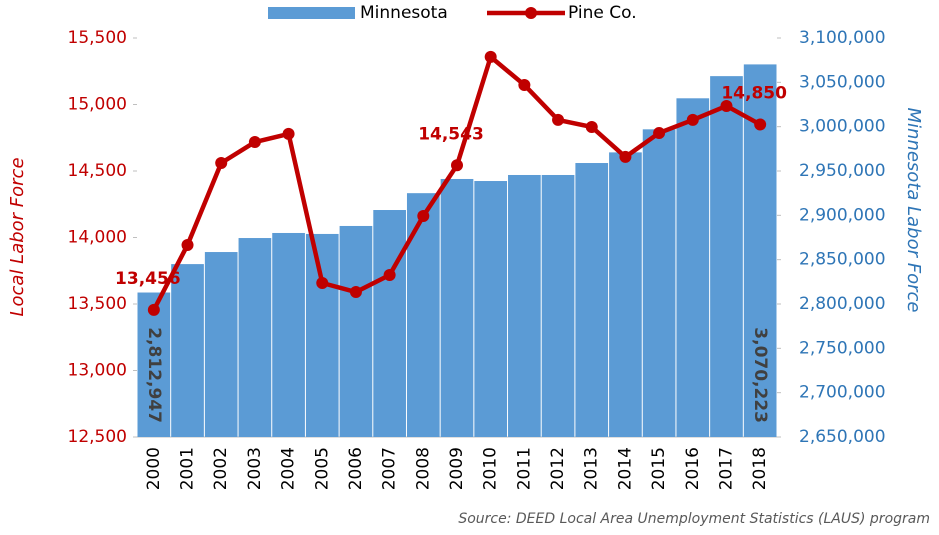  Describe the element at coordinates (451, 134) in the screenshot. I see `point-value-label: 14,543` at that location.